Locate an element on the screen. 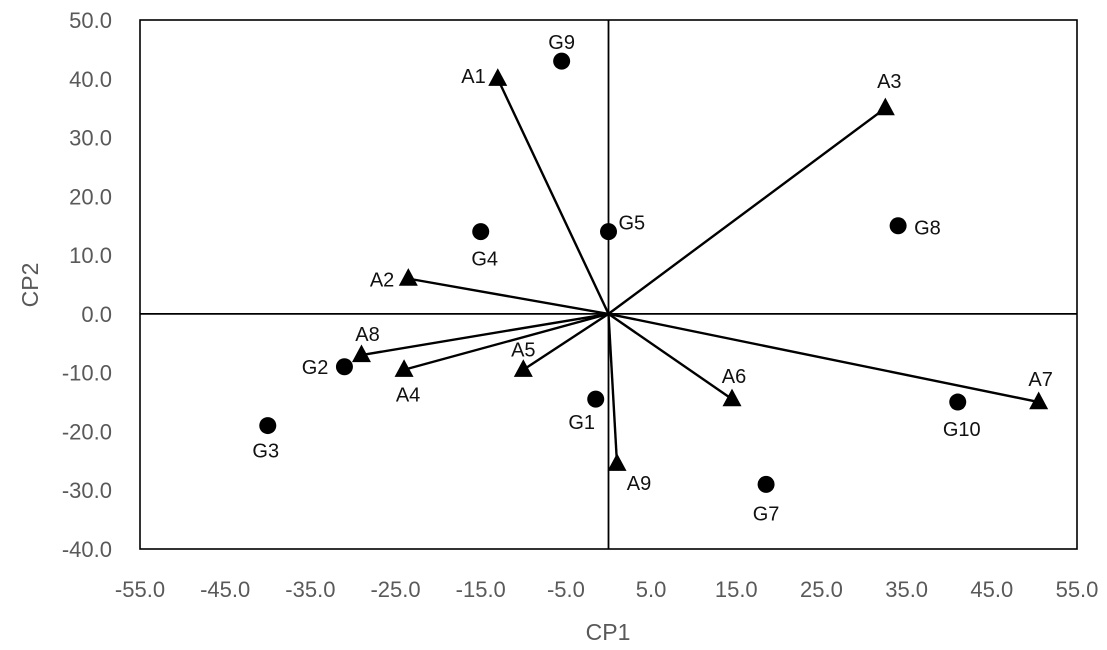 The height and width of the screenshot is (650, 1107). point-g5 is located at coordinates (608, 232).